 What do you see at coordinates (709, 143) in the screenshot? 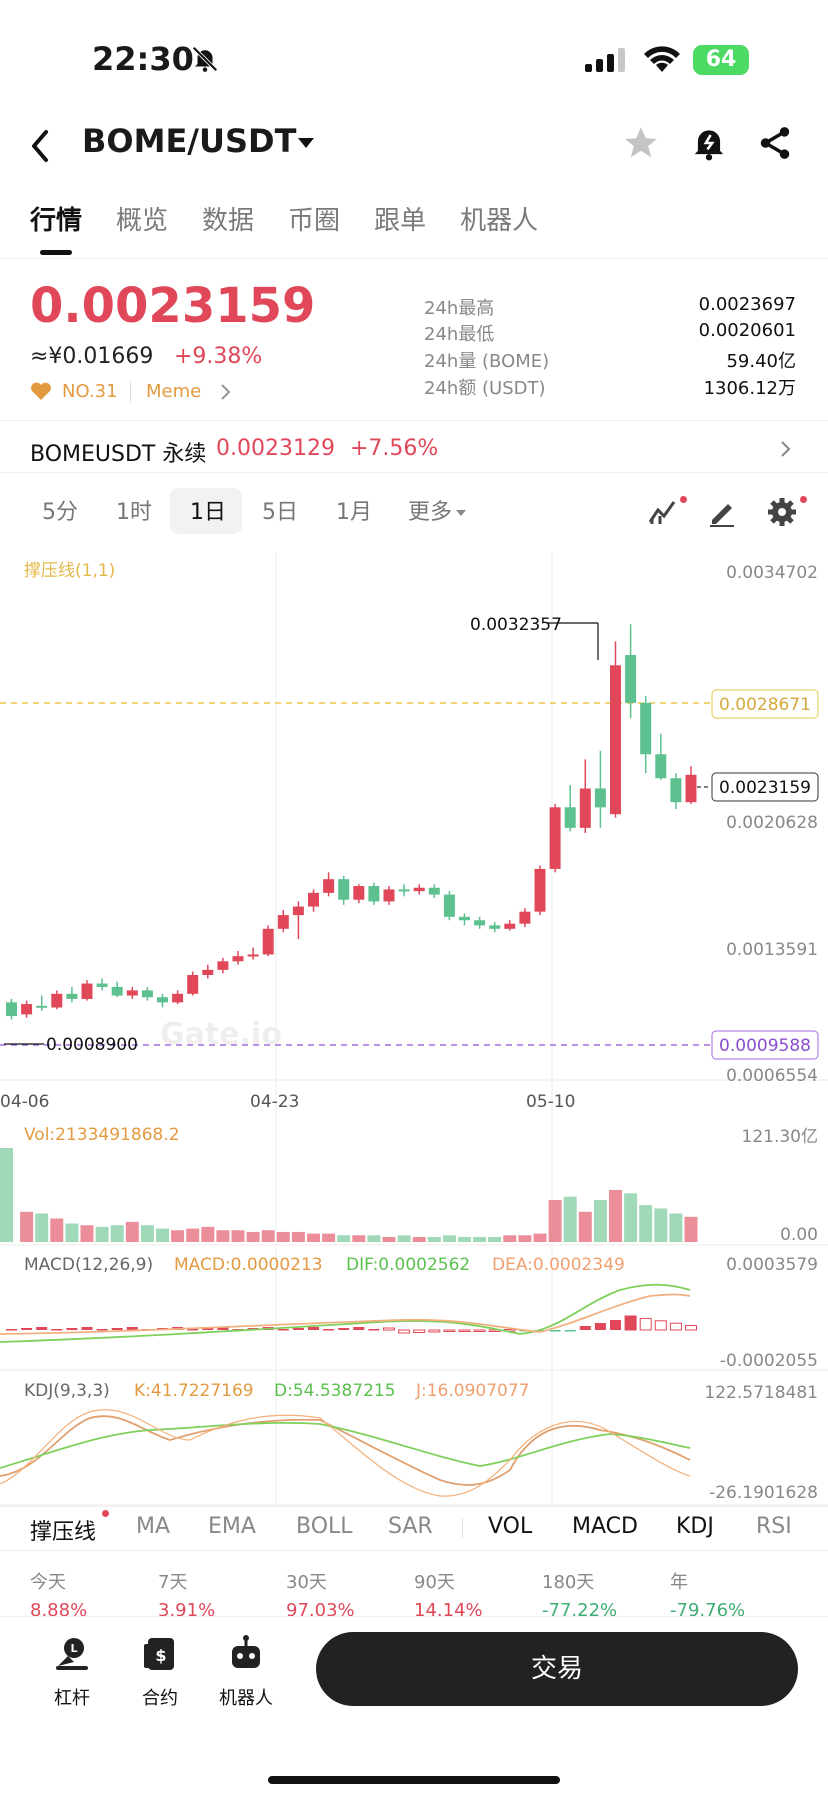
I see `price-alert-bell-icon` at bounding box center [709, 143].